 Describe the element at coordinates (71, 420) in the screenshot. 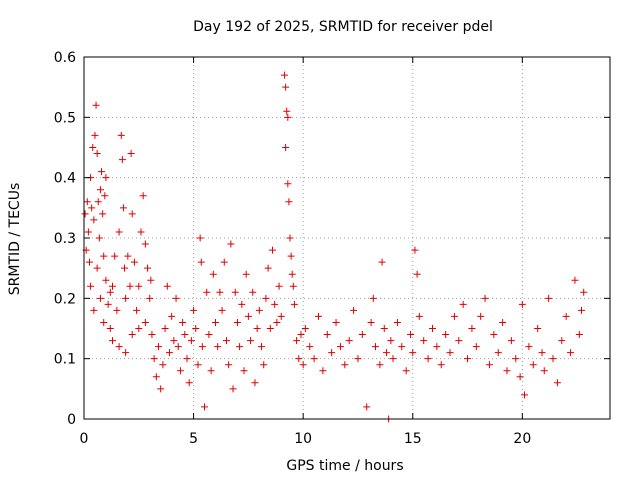

I see `y-tick-label: 0` at that location.